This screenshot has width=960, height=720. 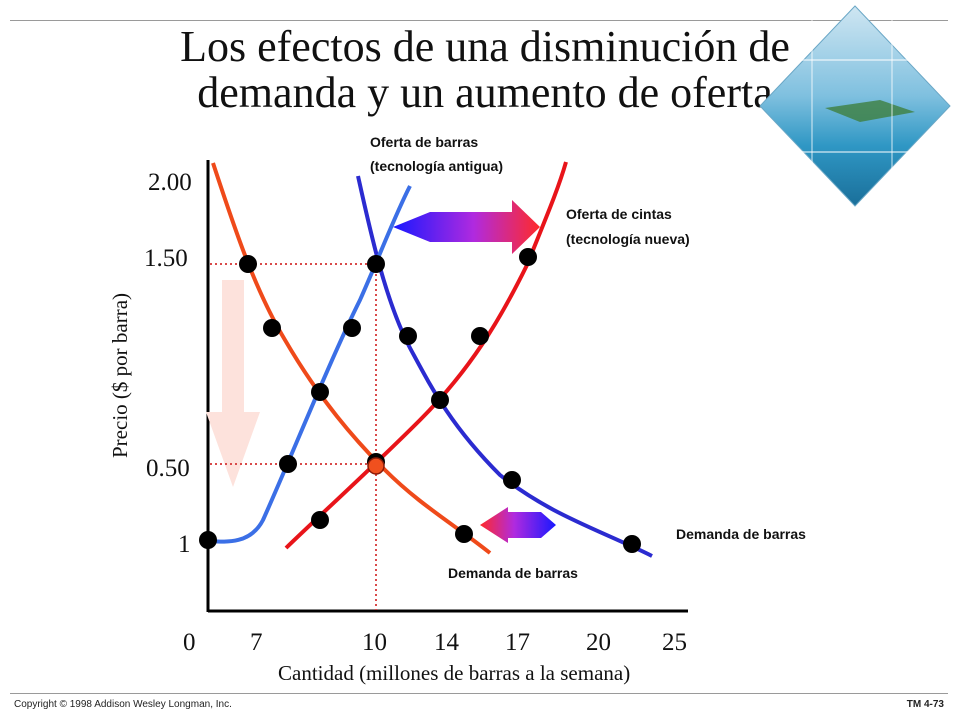 I want to click on x-tick-label: 7, so click(x=256, y=642).